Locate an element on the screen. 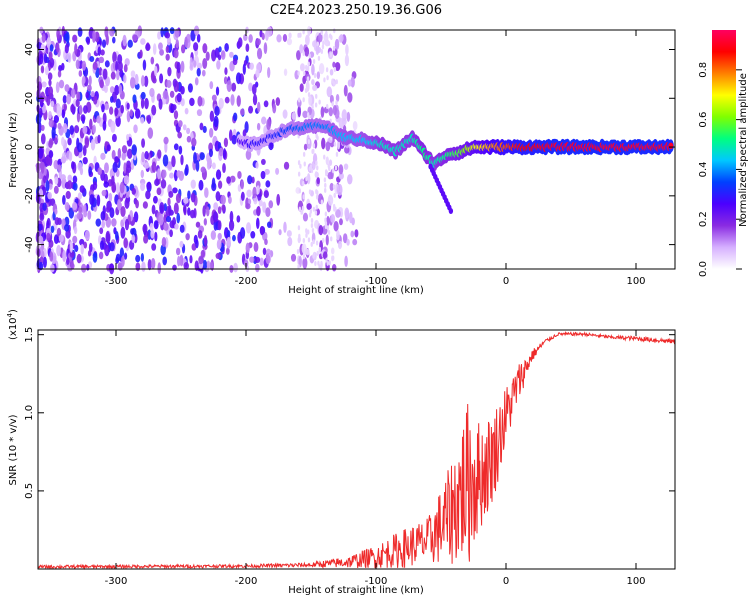 The width and height of the screenshot is (750, 600). y-tick-label: -20 is located at coordinates (29, 196).